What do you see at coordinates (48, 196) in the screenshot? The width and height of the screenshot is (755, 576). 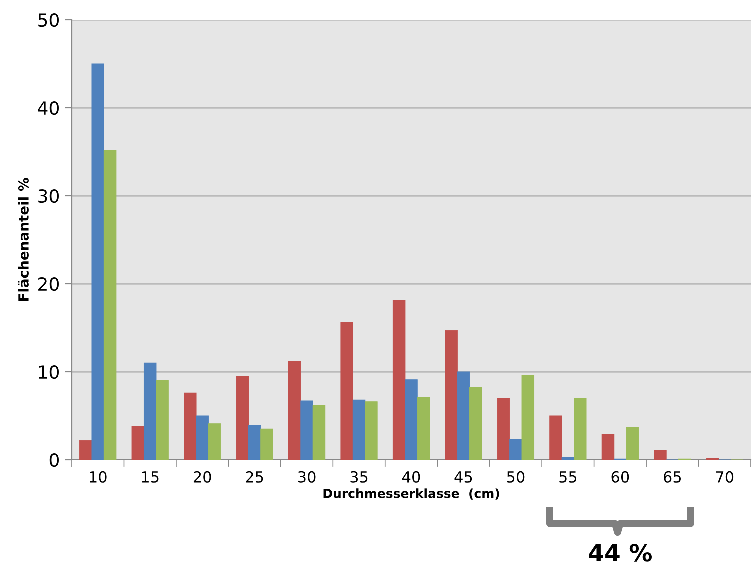 I see `y-tick-label: 30` at bounding box center [48, 196].